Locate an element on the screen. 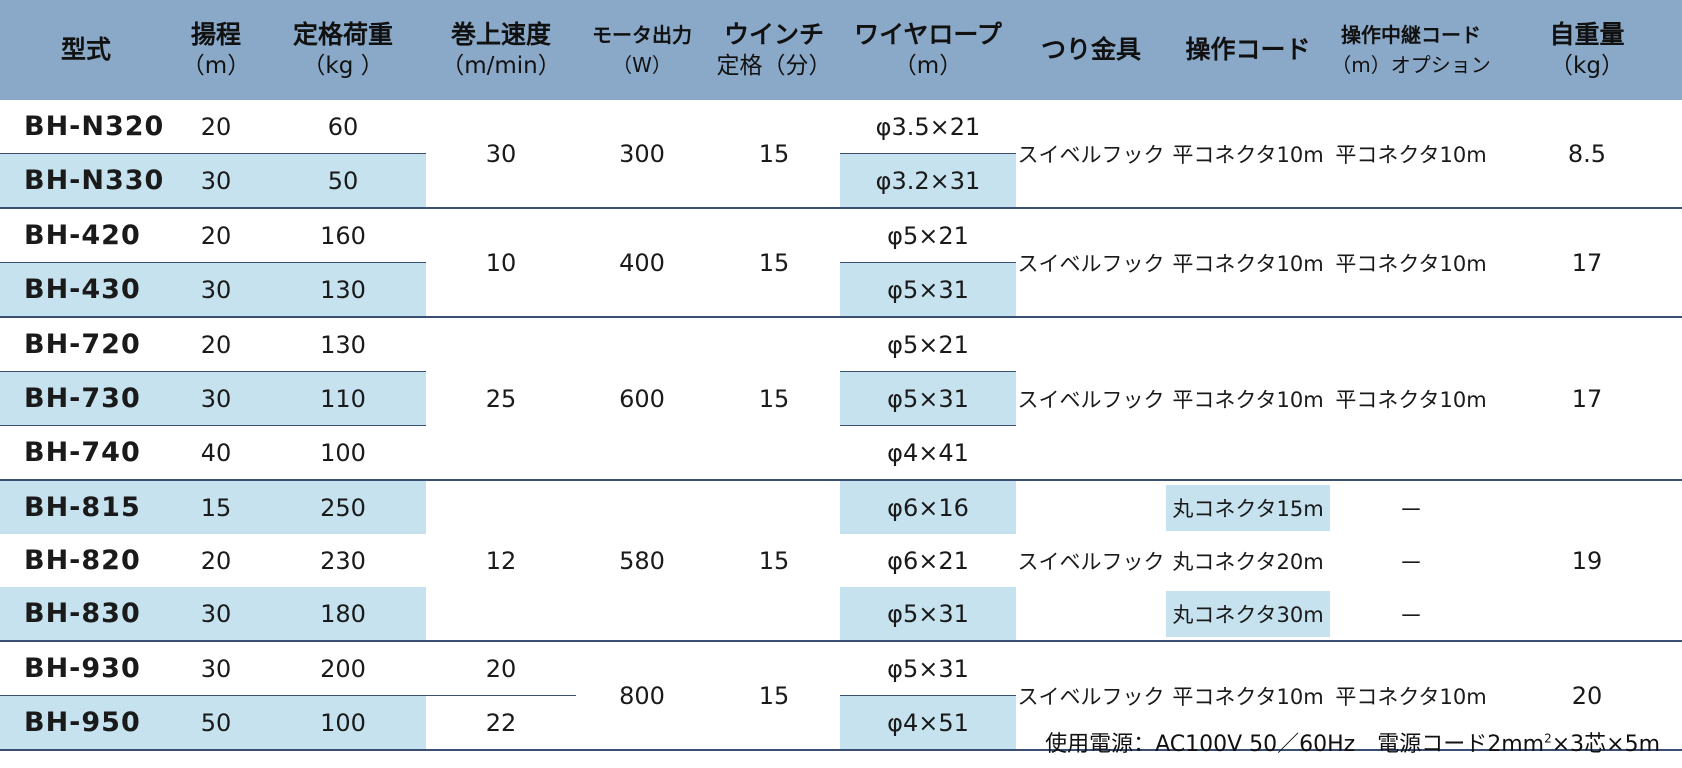 This screenshot has width=1682, height=768. speed-cell: 12 is located at coordinates (501, 560).